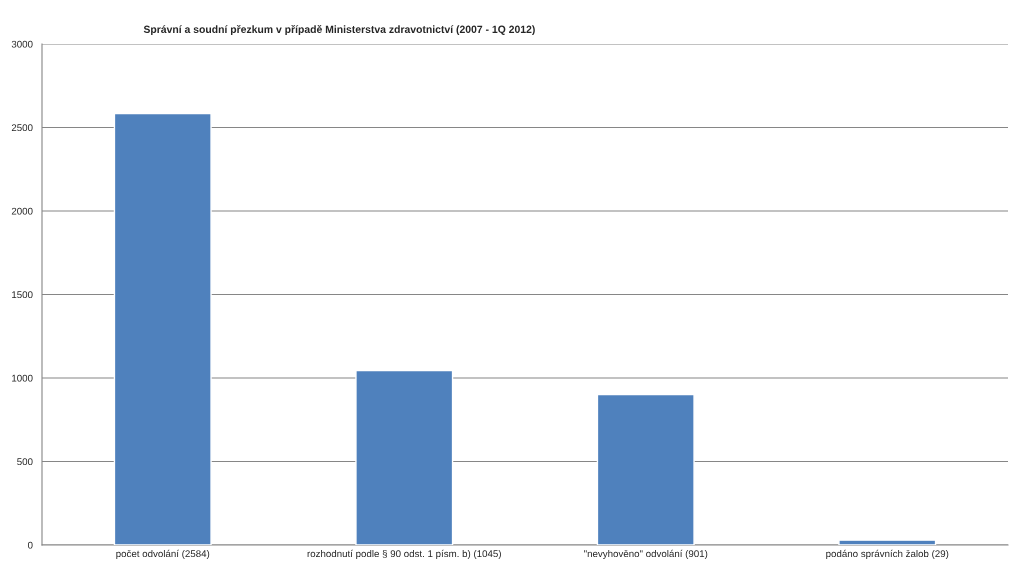  I want to click on y-tick-label: 500, so click(25, 462).